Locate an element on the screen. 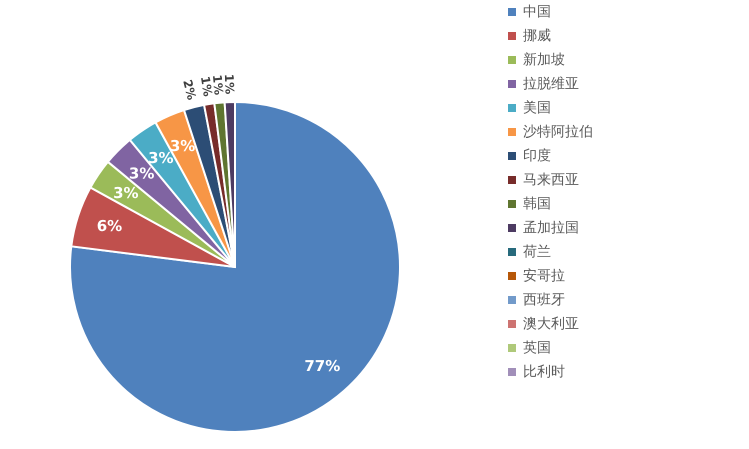 The width and height of the screenshot is (749, 449). legend-label: 马来西亚 is located at coordinates (551, 180).